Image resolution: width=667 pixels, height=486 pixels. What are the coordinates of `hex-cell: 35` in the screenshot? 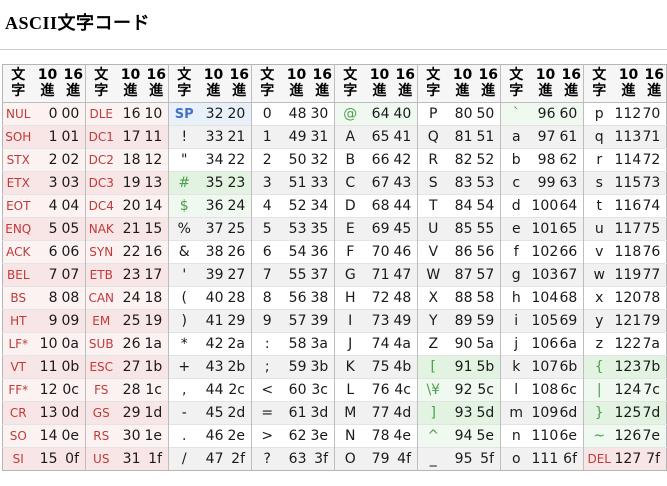 It's located at (322, 229).